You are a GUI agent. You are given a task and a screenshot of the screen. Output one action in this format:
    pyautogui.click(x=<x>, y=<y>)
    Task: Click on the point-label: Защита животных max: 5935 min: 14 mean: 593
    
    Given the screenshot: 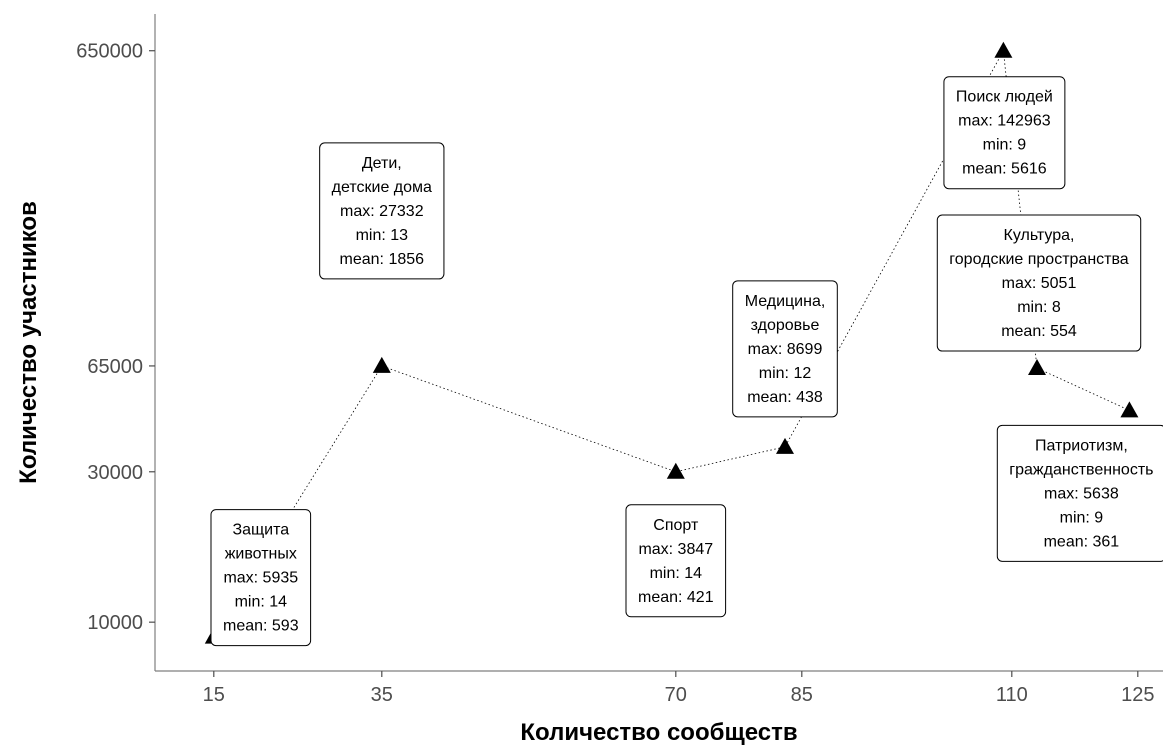 What is the action you would take?
    pyautogui.click(x=261, y=578)
    